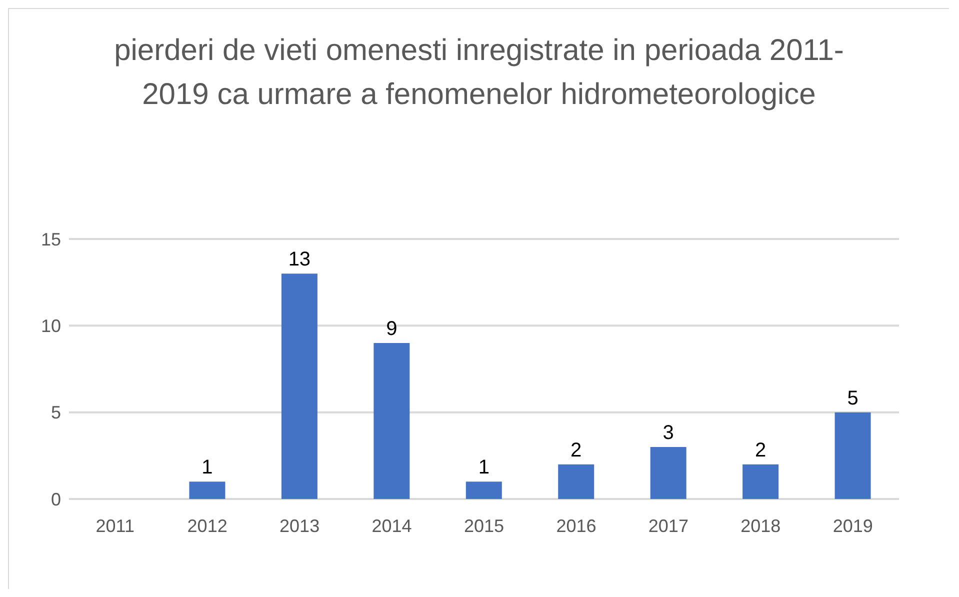 This screenshot has height=597, width=959. What do you see at coordinates (392, 329) in the screenshot?
I see `data-label: 9` at bounding box center [392, 329].